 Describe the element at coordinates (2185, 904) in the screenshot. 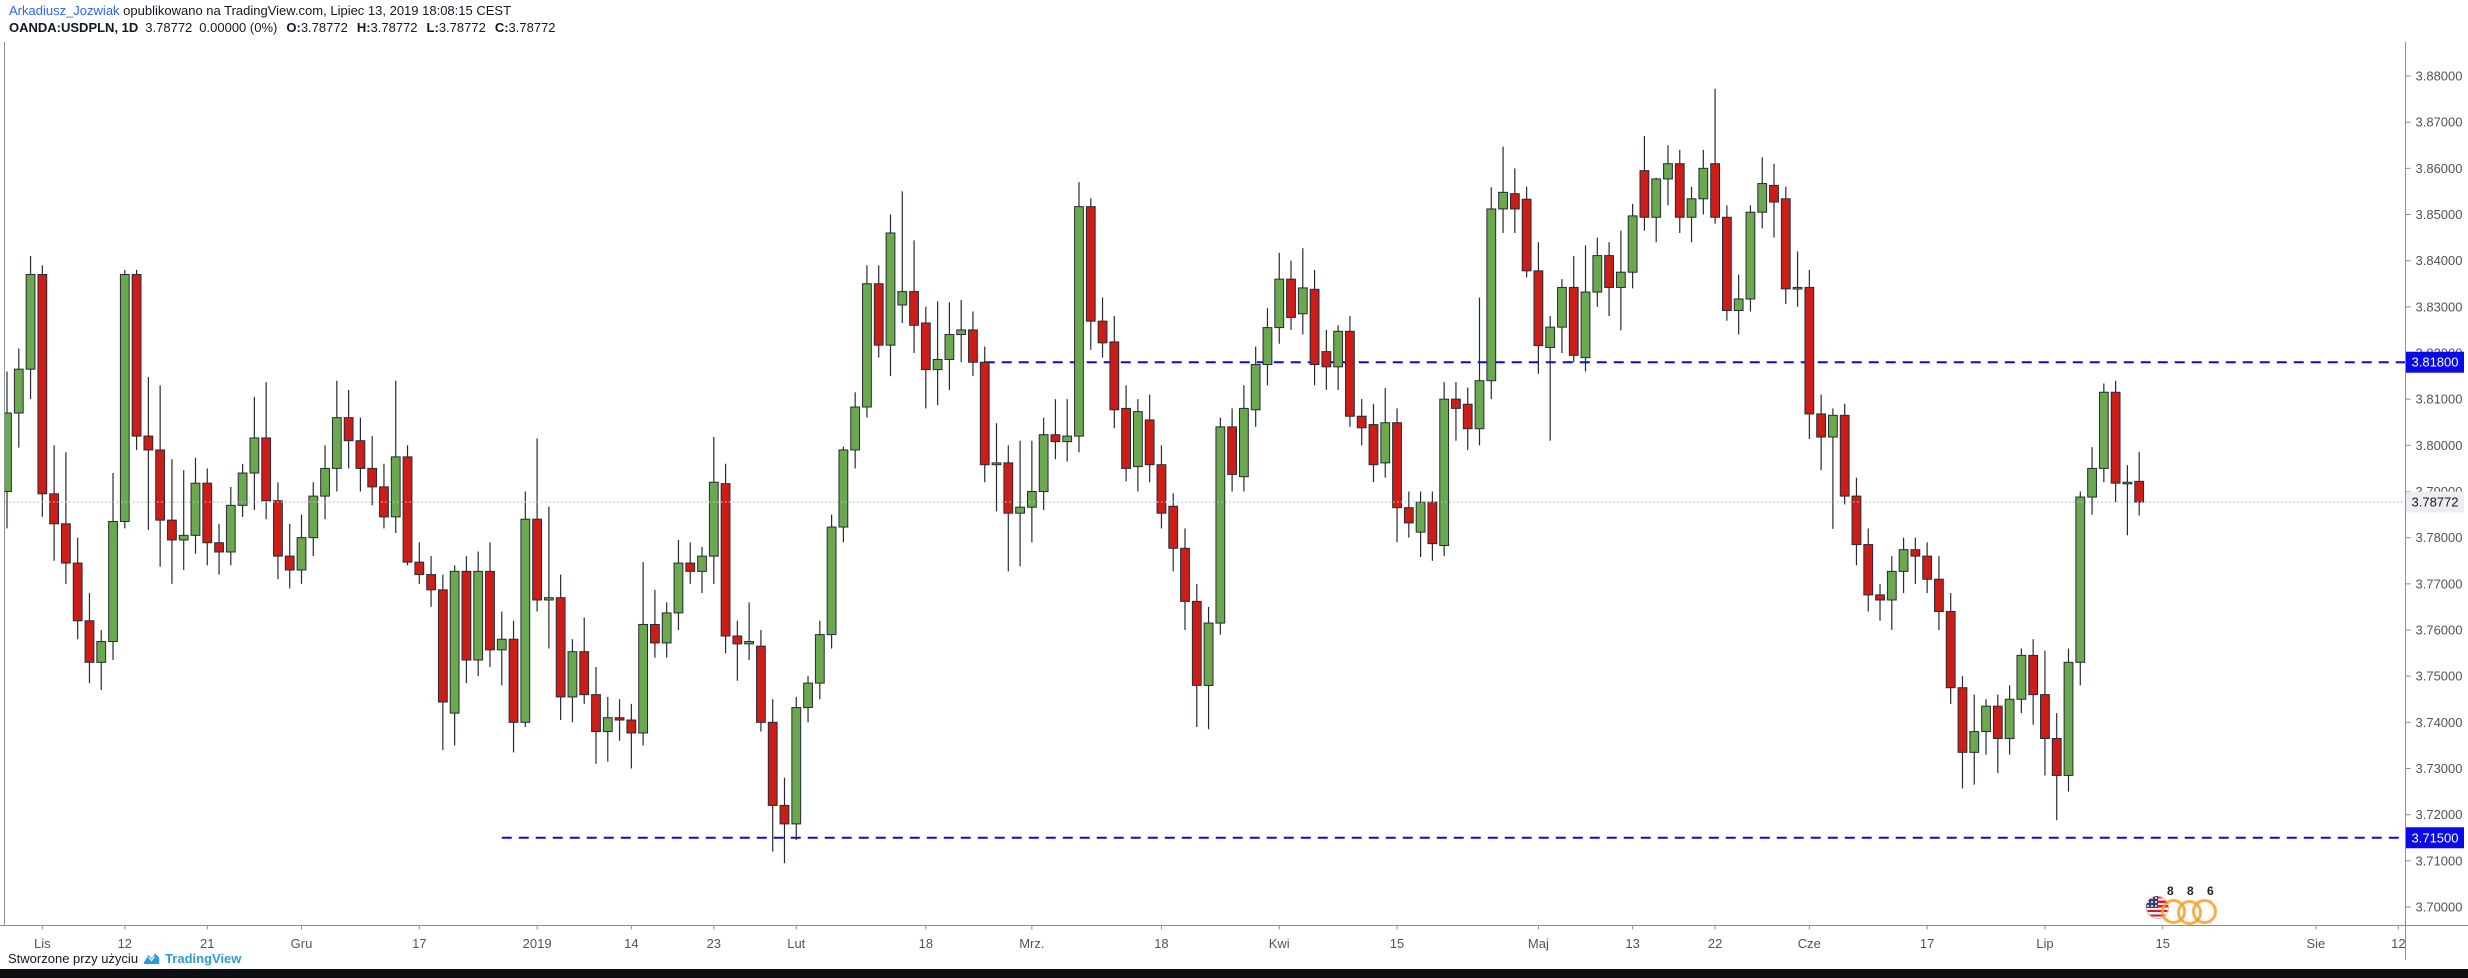

I see `annotation-sticker-886: 8 8 6` at that location.